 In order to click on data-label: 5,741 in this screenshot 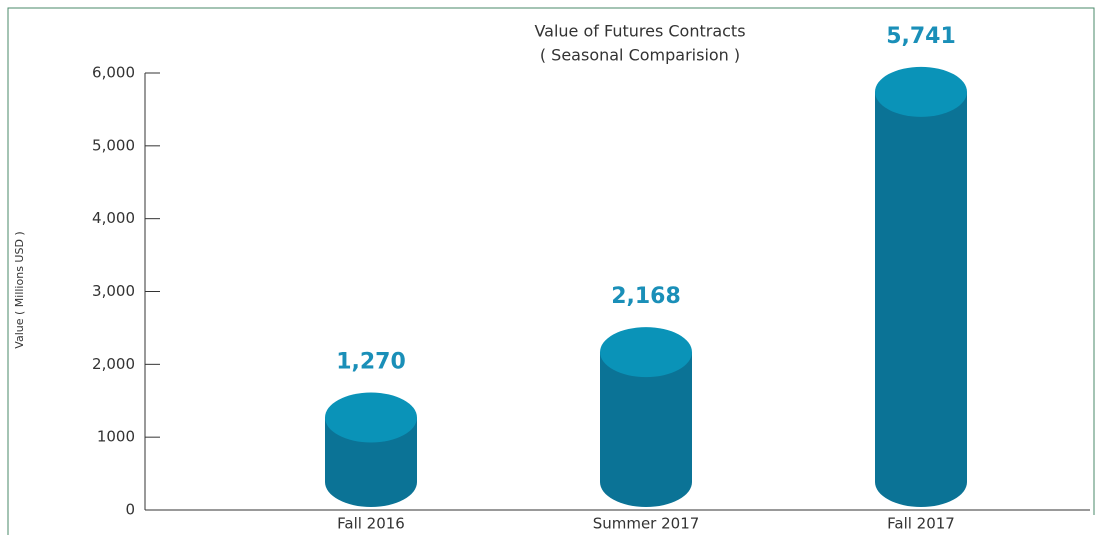, I will do `click(921, 36)`.